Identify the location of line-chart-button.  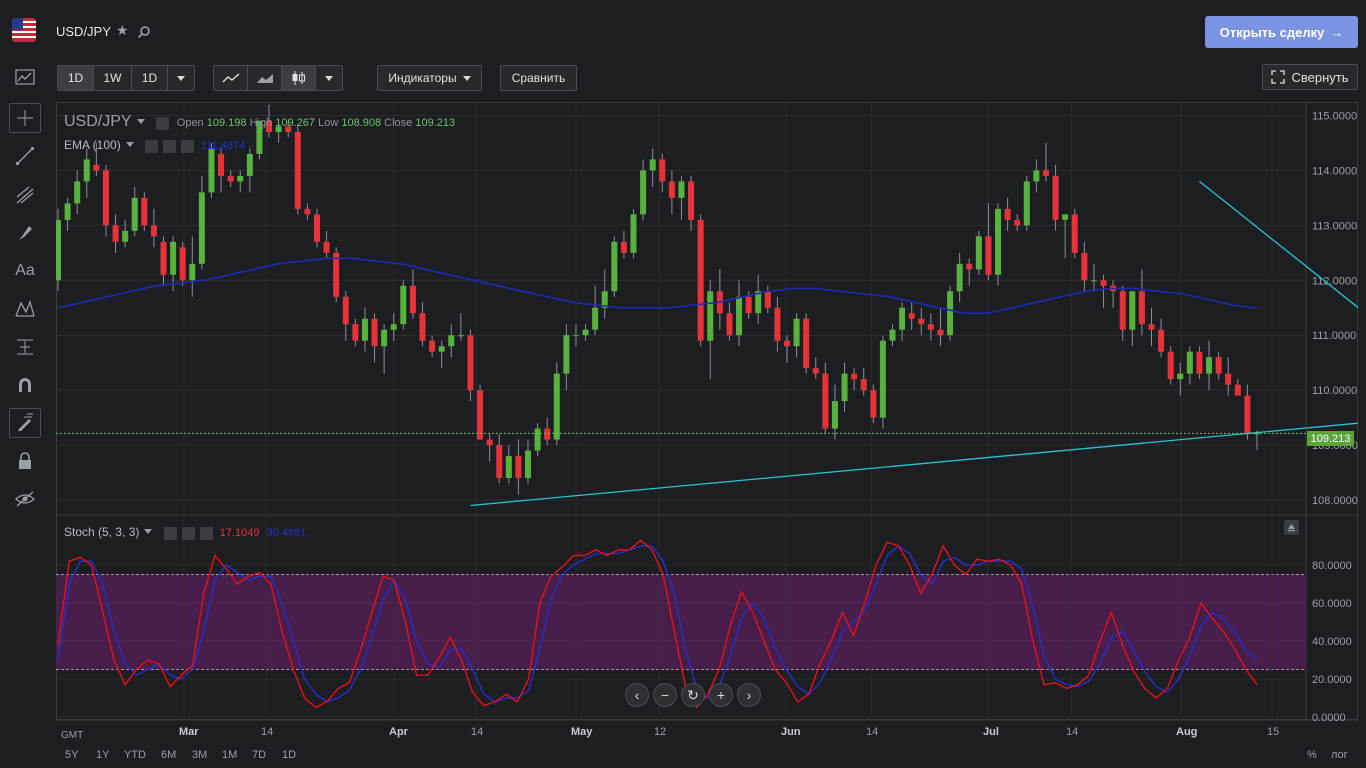
(231, 78).